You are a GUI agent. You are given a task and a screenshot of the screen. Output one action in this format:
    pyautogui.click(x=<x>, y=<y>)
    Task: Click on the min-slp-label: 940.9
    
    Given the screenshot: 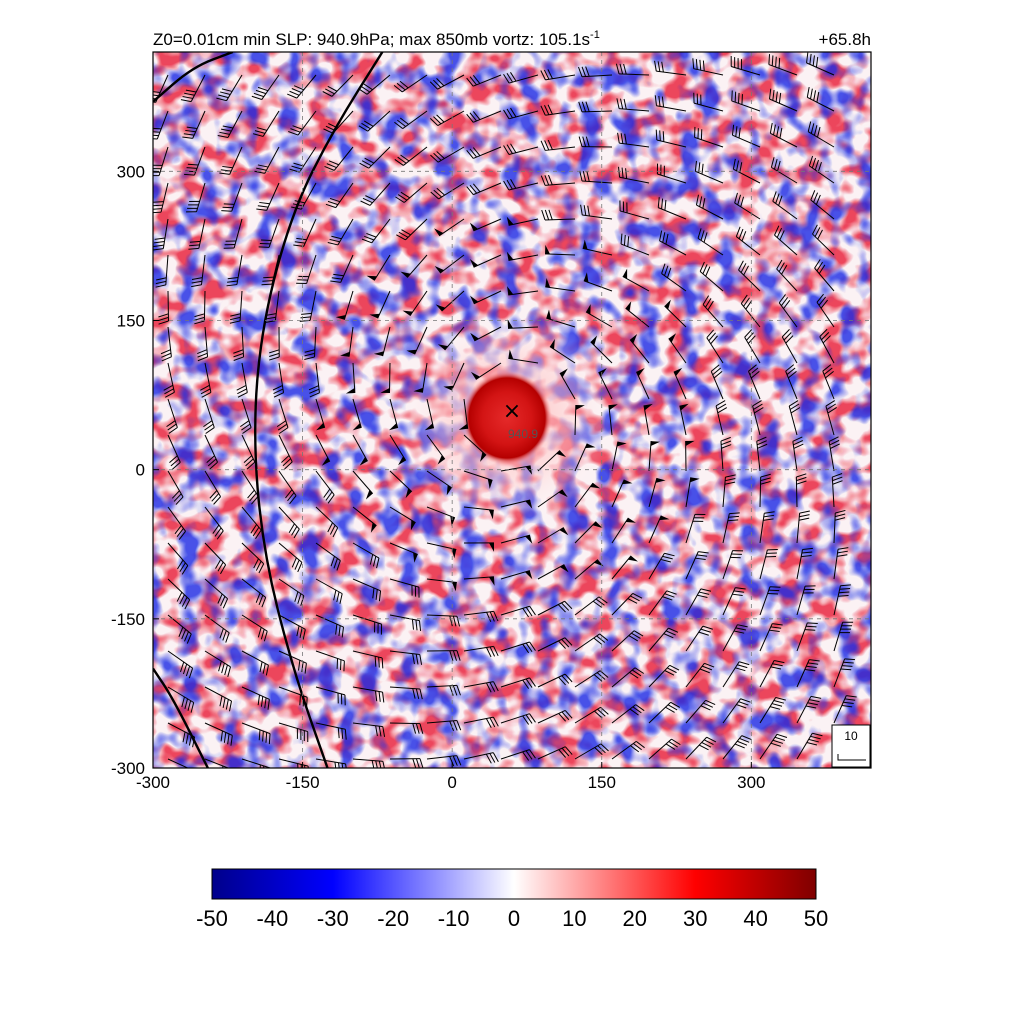 What is the action you would take?
    pyautogui.click(x=523, y=434)
    